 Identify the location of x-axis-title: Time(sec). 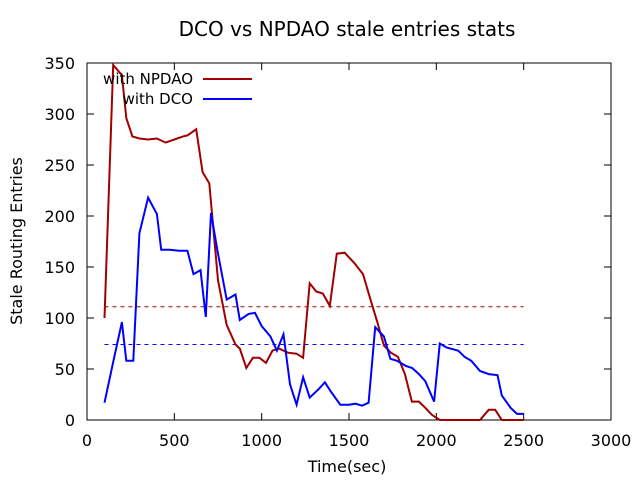
(347, 466).